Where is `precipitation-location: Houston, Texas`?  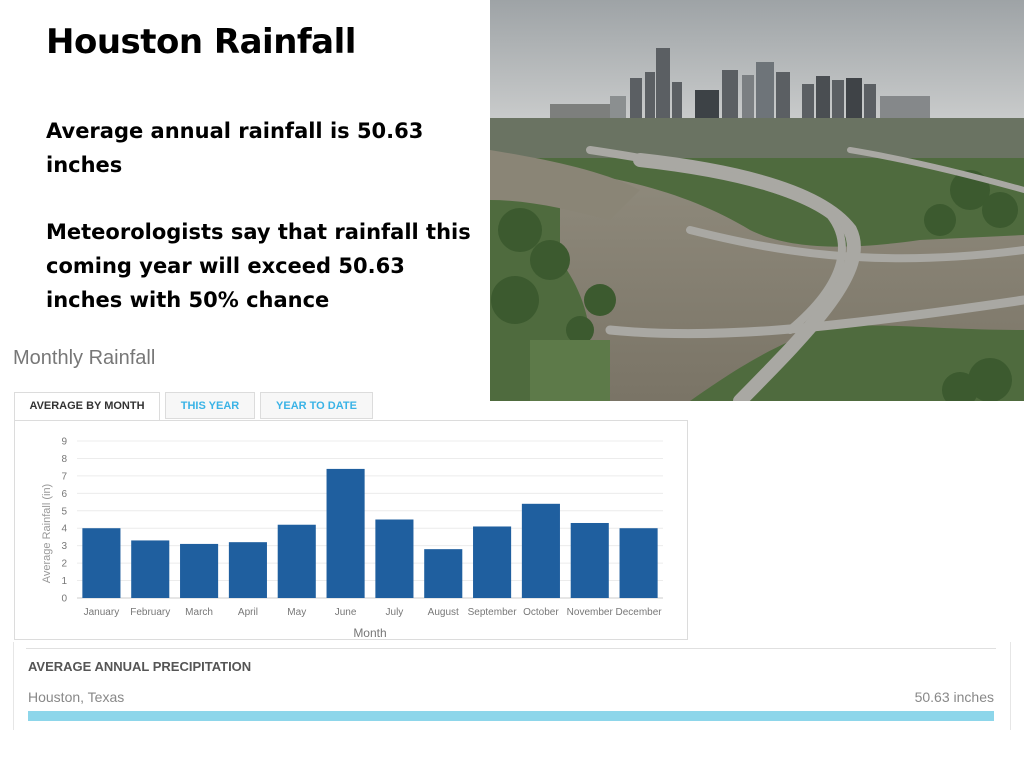 precipitation-location: Houston, Texas is located at coordinates (76, 697).